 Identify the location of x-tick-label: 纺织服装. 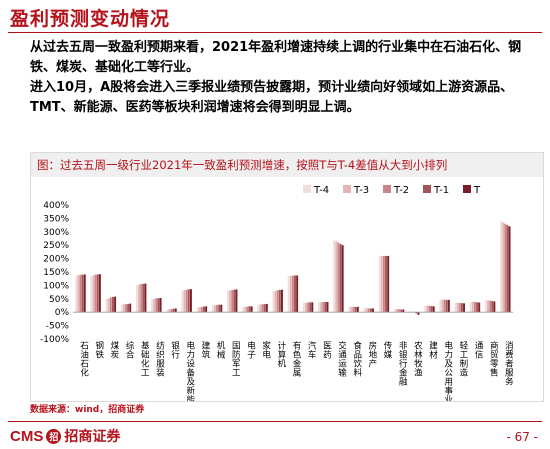
(159, 358).